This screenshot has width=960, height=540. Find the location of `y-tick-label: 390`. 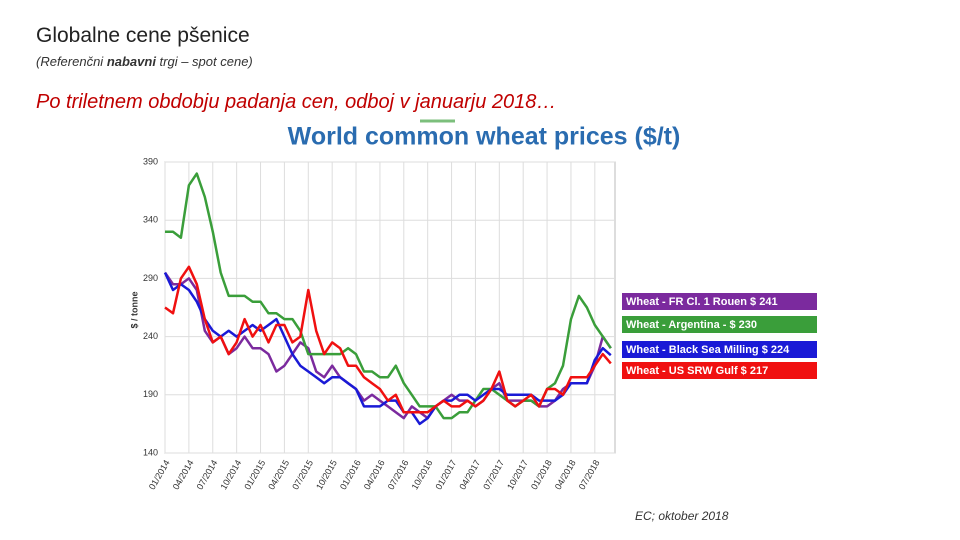

y-tick-label: 390 is located at coordinates (150, 161).